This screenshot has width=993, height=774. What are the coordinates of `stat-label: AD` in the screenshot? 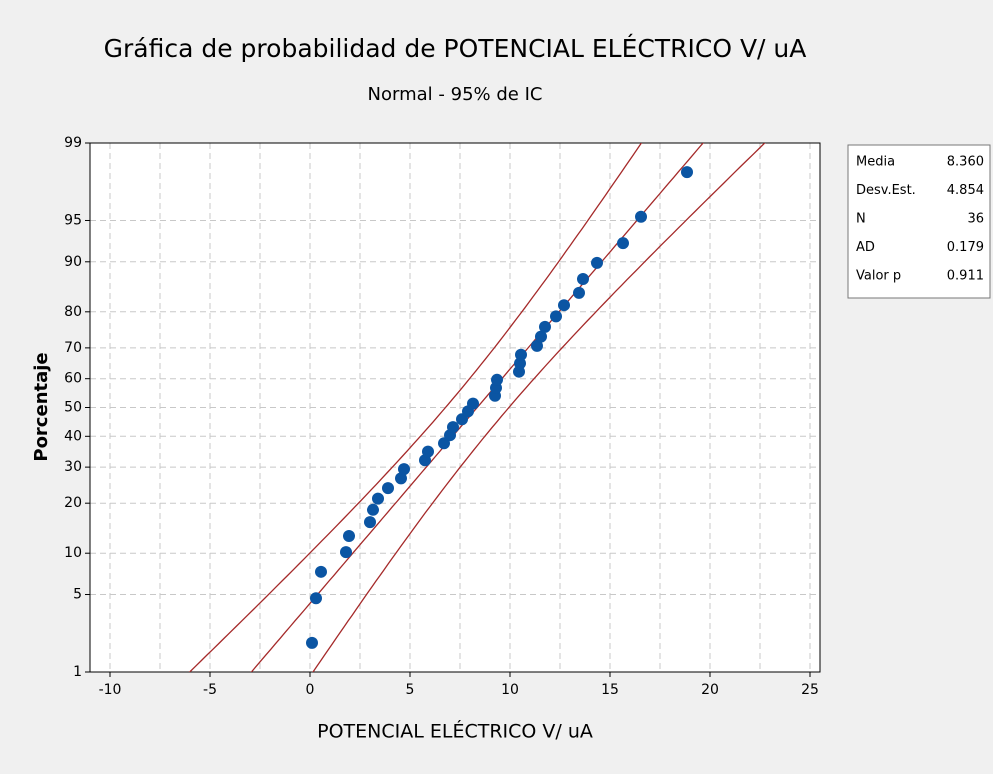 It's located at (865, 247).